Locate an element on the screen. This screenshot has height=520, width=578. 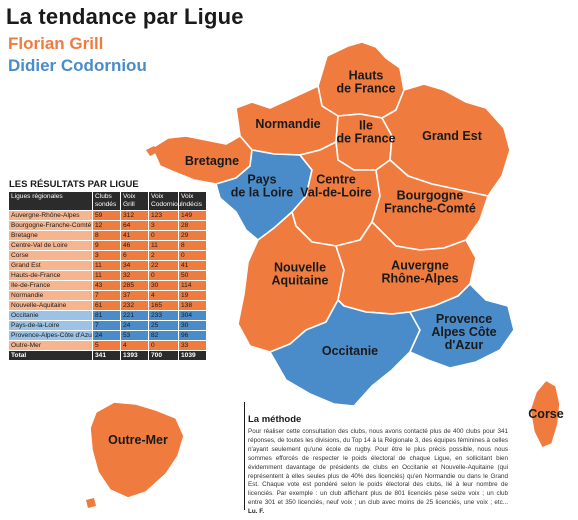
table-row: Normandie 7 37 4 19 is located at coordinates (107, 295).